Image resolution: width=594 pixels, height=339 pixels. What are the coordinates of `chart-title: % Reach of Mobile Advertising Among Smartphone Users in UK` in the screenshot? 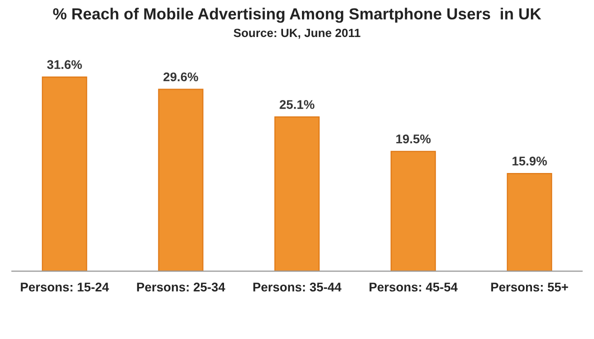 It's located at (297, 15).